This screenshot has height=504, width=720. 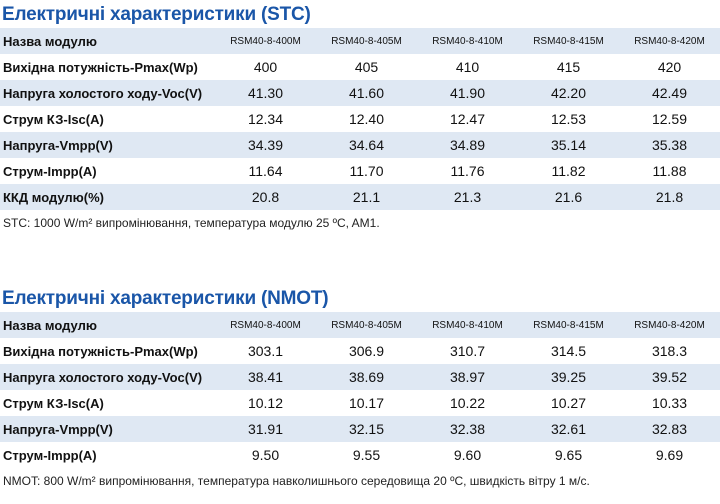 What do you see at coordinates (366, 171) in the screenshot?
I see `cell: 11.70` at bounding box center [366, 171].